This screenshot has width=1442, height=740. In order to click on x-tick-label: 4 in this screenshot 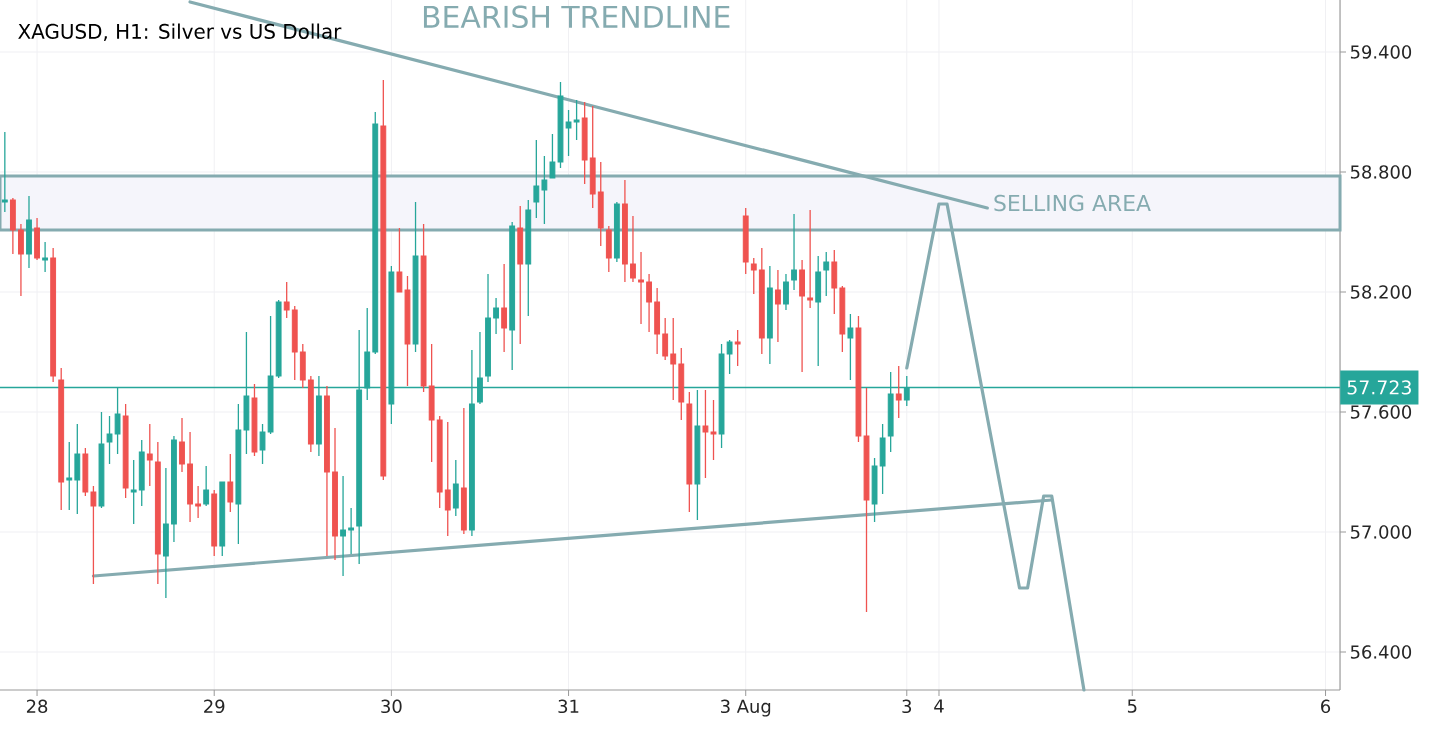, I will do `click(939, 706)`.